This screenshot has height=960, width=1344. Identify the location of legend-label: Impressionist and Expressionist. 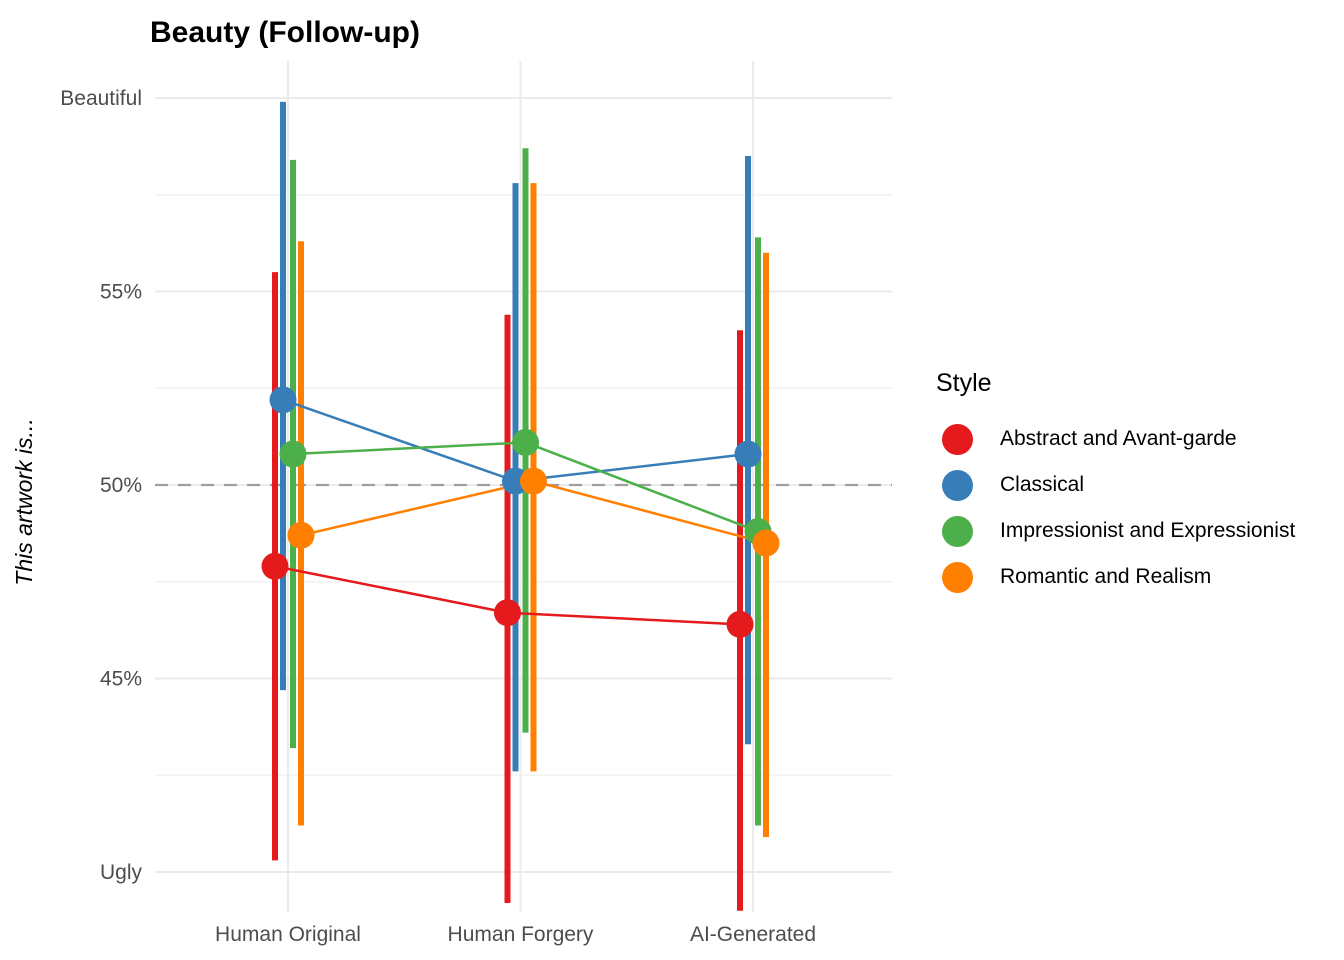
(1148, 530).